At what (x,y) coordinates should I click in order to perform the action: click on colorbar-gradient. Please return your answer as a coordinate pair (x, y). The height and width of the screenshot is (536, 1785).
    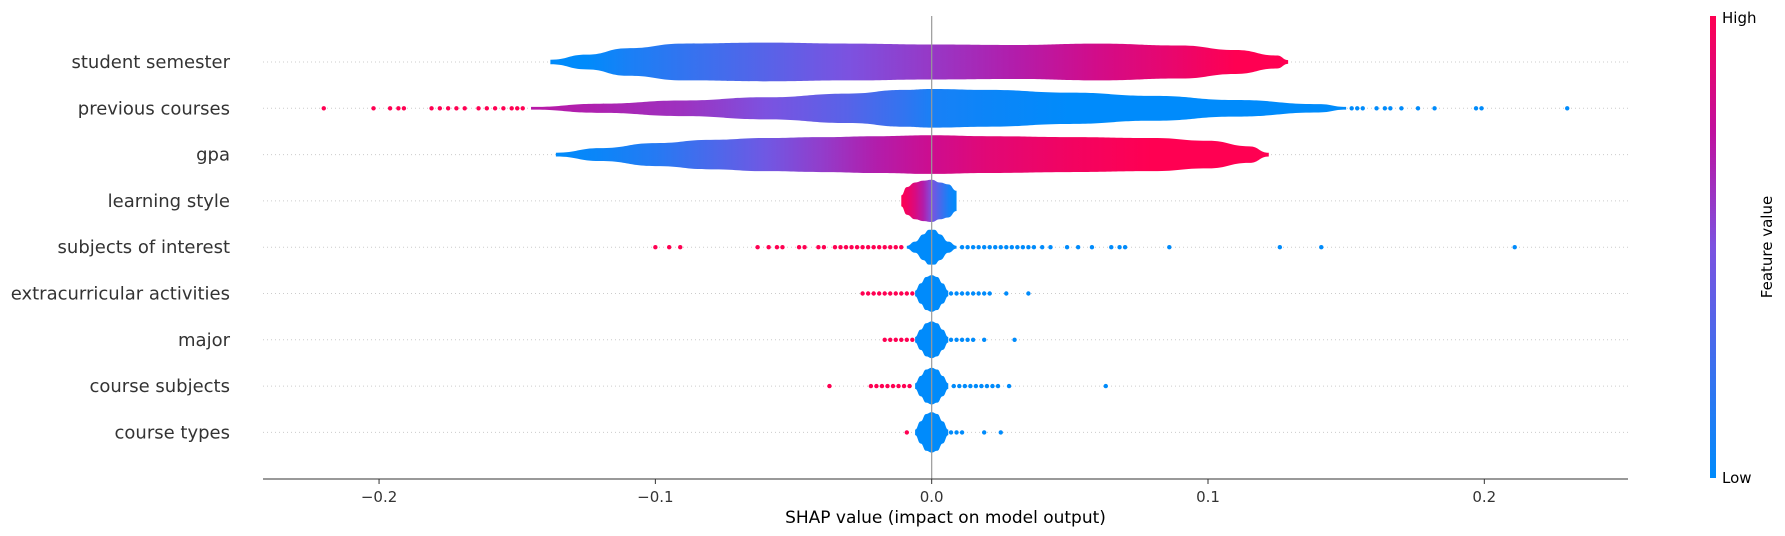
    Looking at the image, I should click on (1713, 247).